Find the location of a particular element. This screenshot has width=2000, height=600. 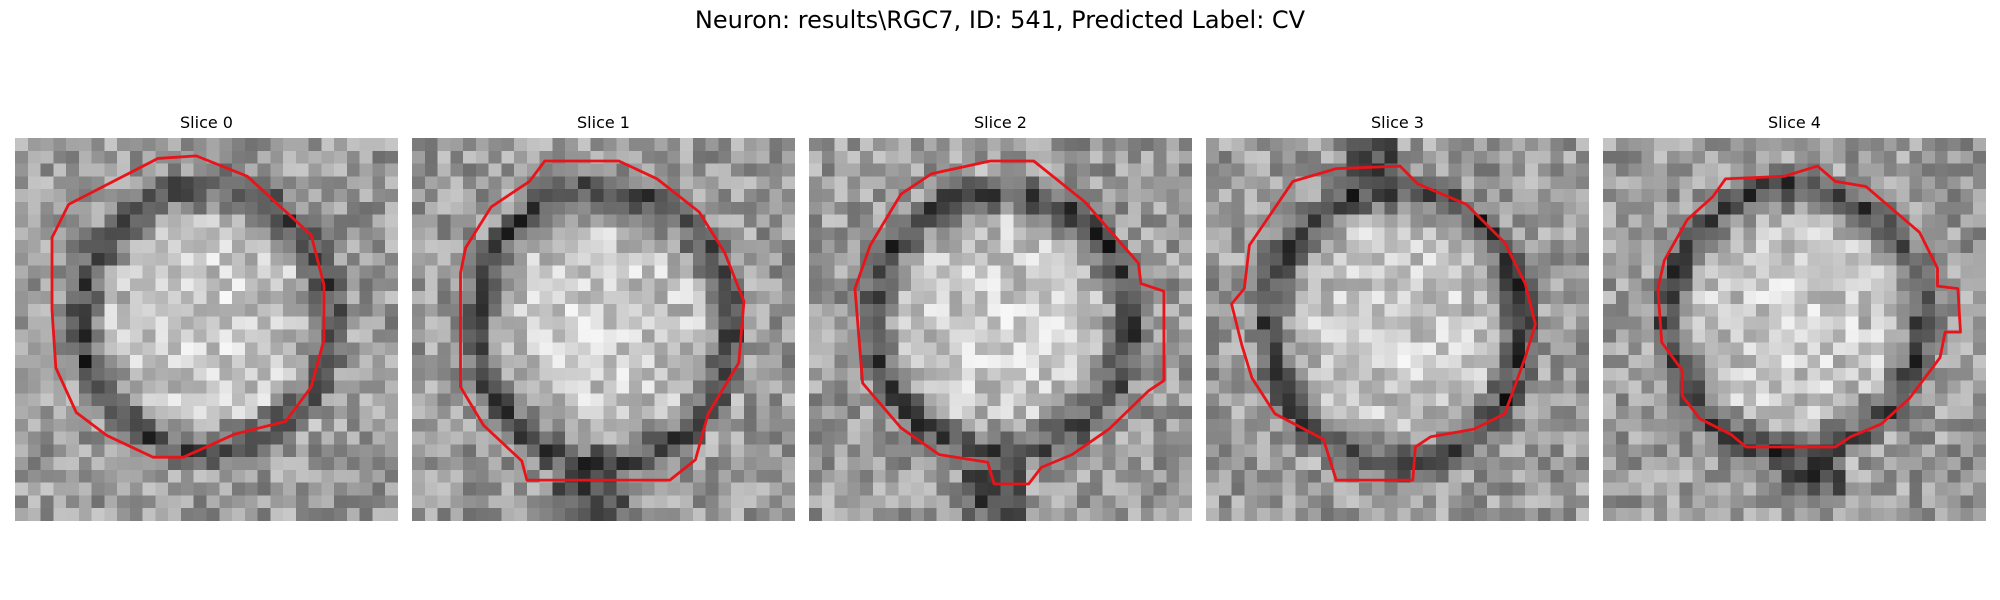

slice-title-1: Slice 1 is located at coordinates (603, 122).